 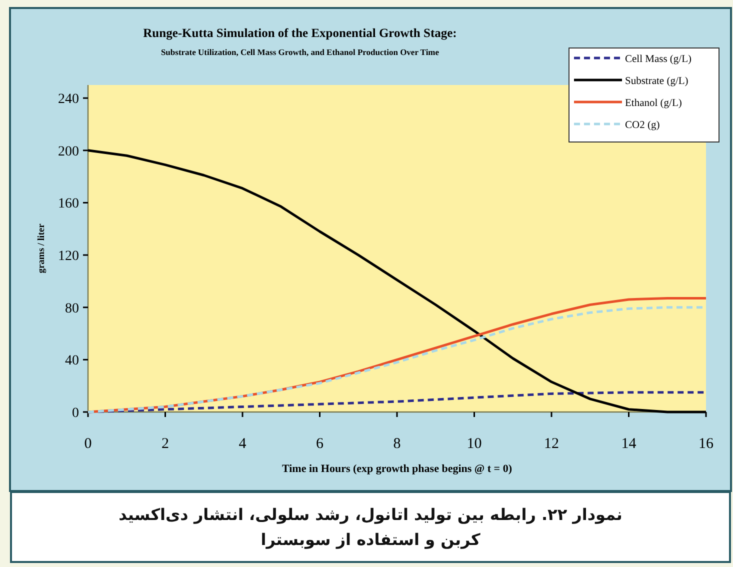 I want to click on x-tick-label: 16, so click(x=706, y=444).